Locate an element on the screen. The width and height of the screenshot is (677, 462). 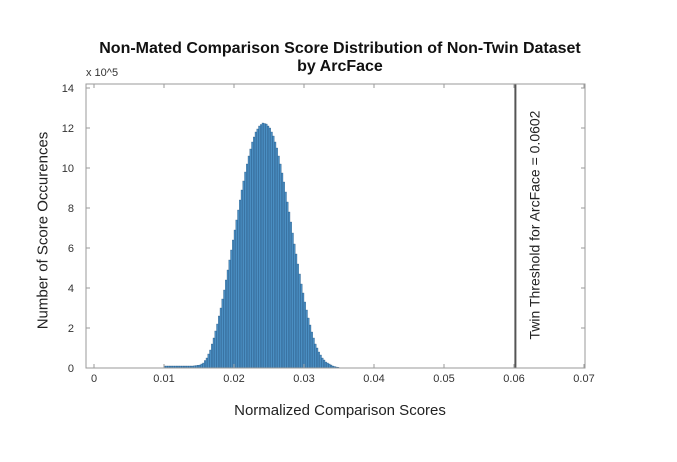
x-axis-label: Normalized Comparison Scores is located at coordinates (340, 410).